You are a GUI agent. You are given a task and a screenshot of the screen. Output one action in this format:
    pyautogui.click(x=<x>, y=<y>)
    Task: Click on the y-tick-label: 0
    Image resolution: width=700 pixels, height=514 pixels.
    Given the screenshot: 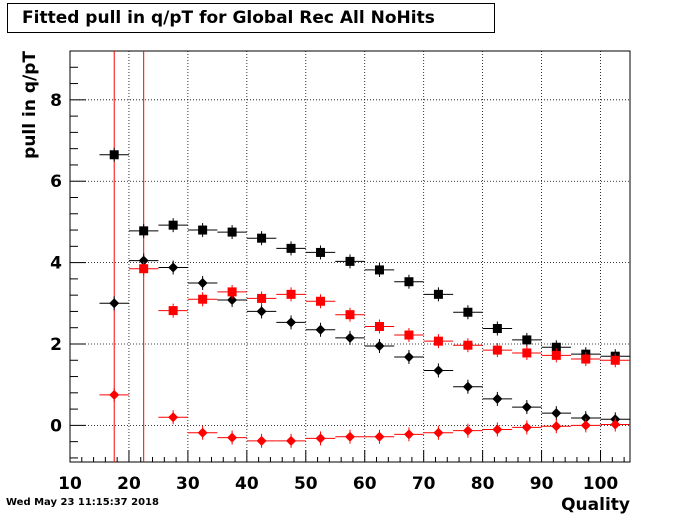 What is the action you would take?
    pyautogui.click(x=56, y=426)
    